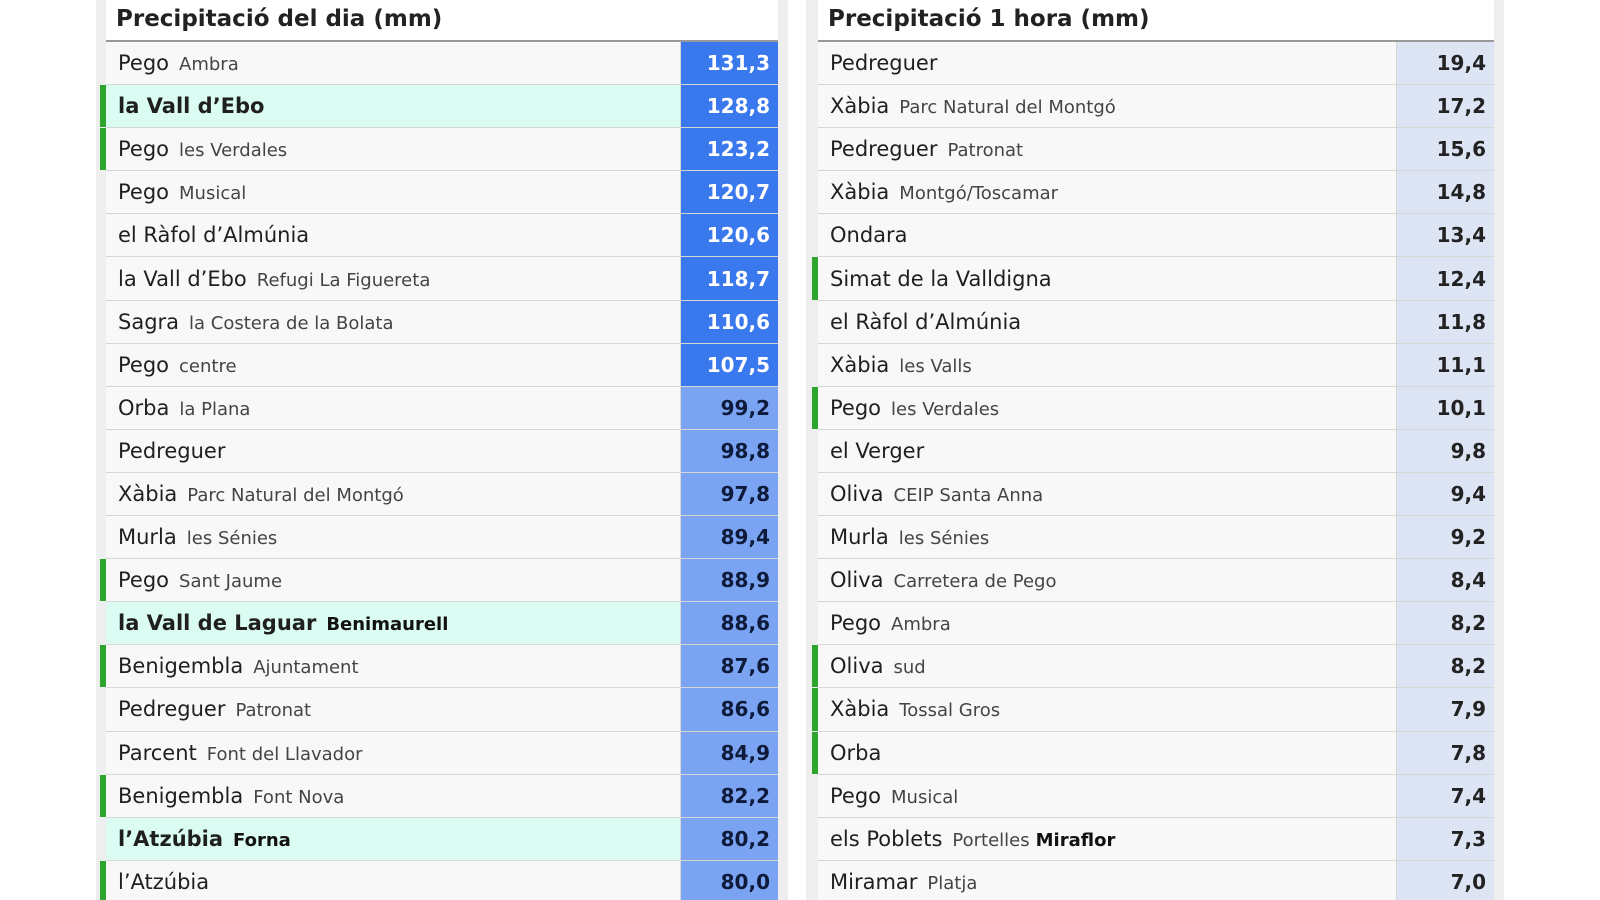 The image size is (1600, 900). Describe the element at coordinates (172, 709) in the screenshot. I see `station-place: Pedreguer` at that location.